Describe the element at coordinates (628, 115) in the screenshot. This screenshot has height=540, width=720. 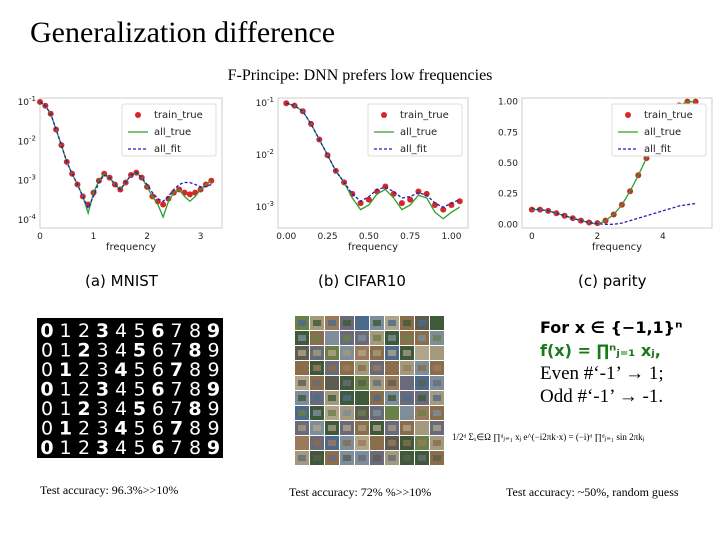
I see `legend-marker` at that location.